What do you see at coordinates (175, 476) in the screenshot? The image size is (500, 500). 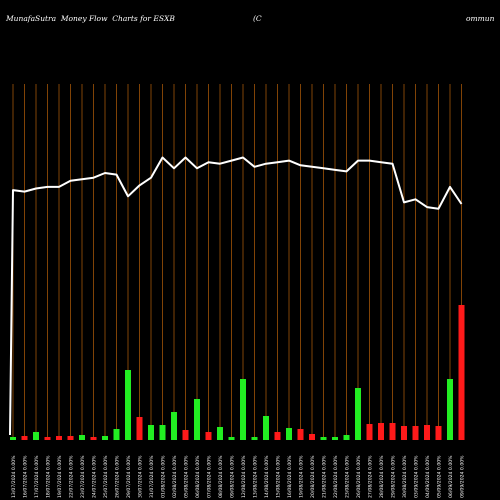 I see `date-label: 02/08/2024 0.00%` at bounding box center [175, 476].